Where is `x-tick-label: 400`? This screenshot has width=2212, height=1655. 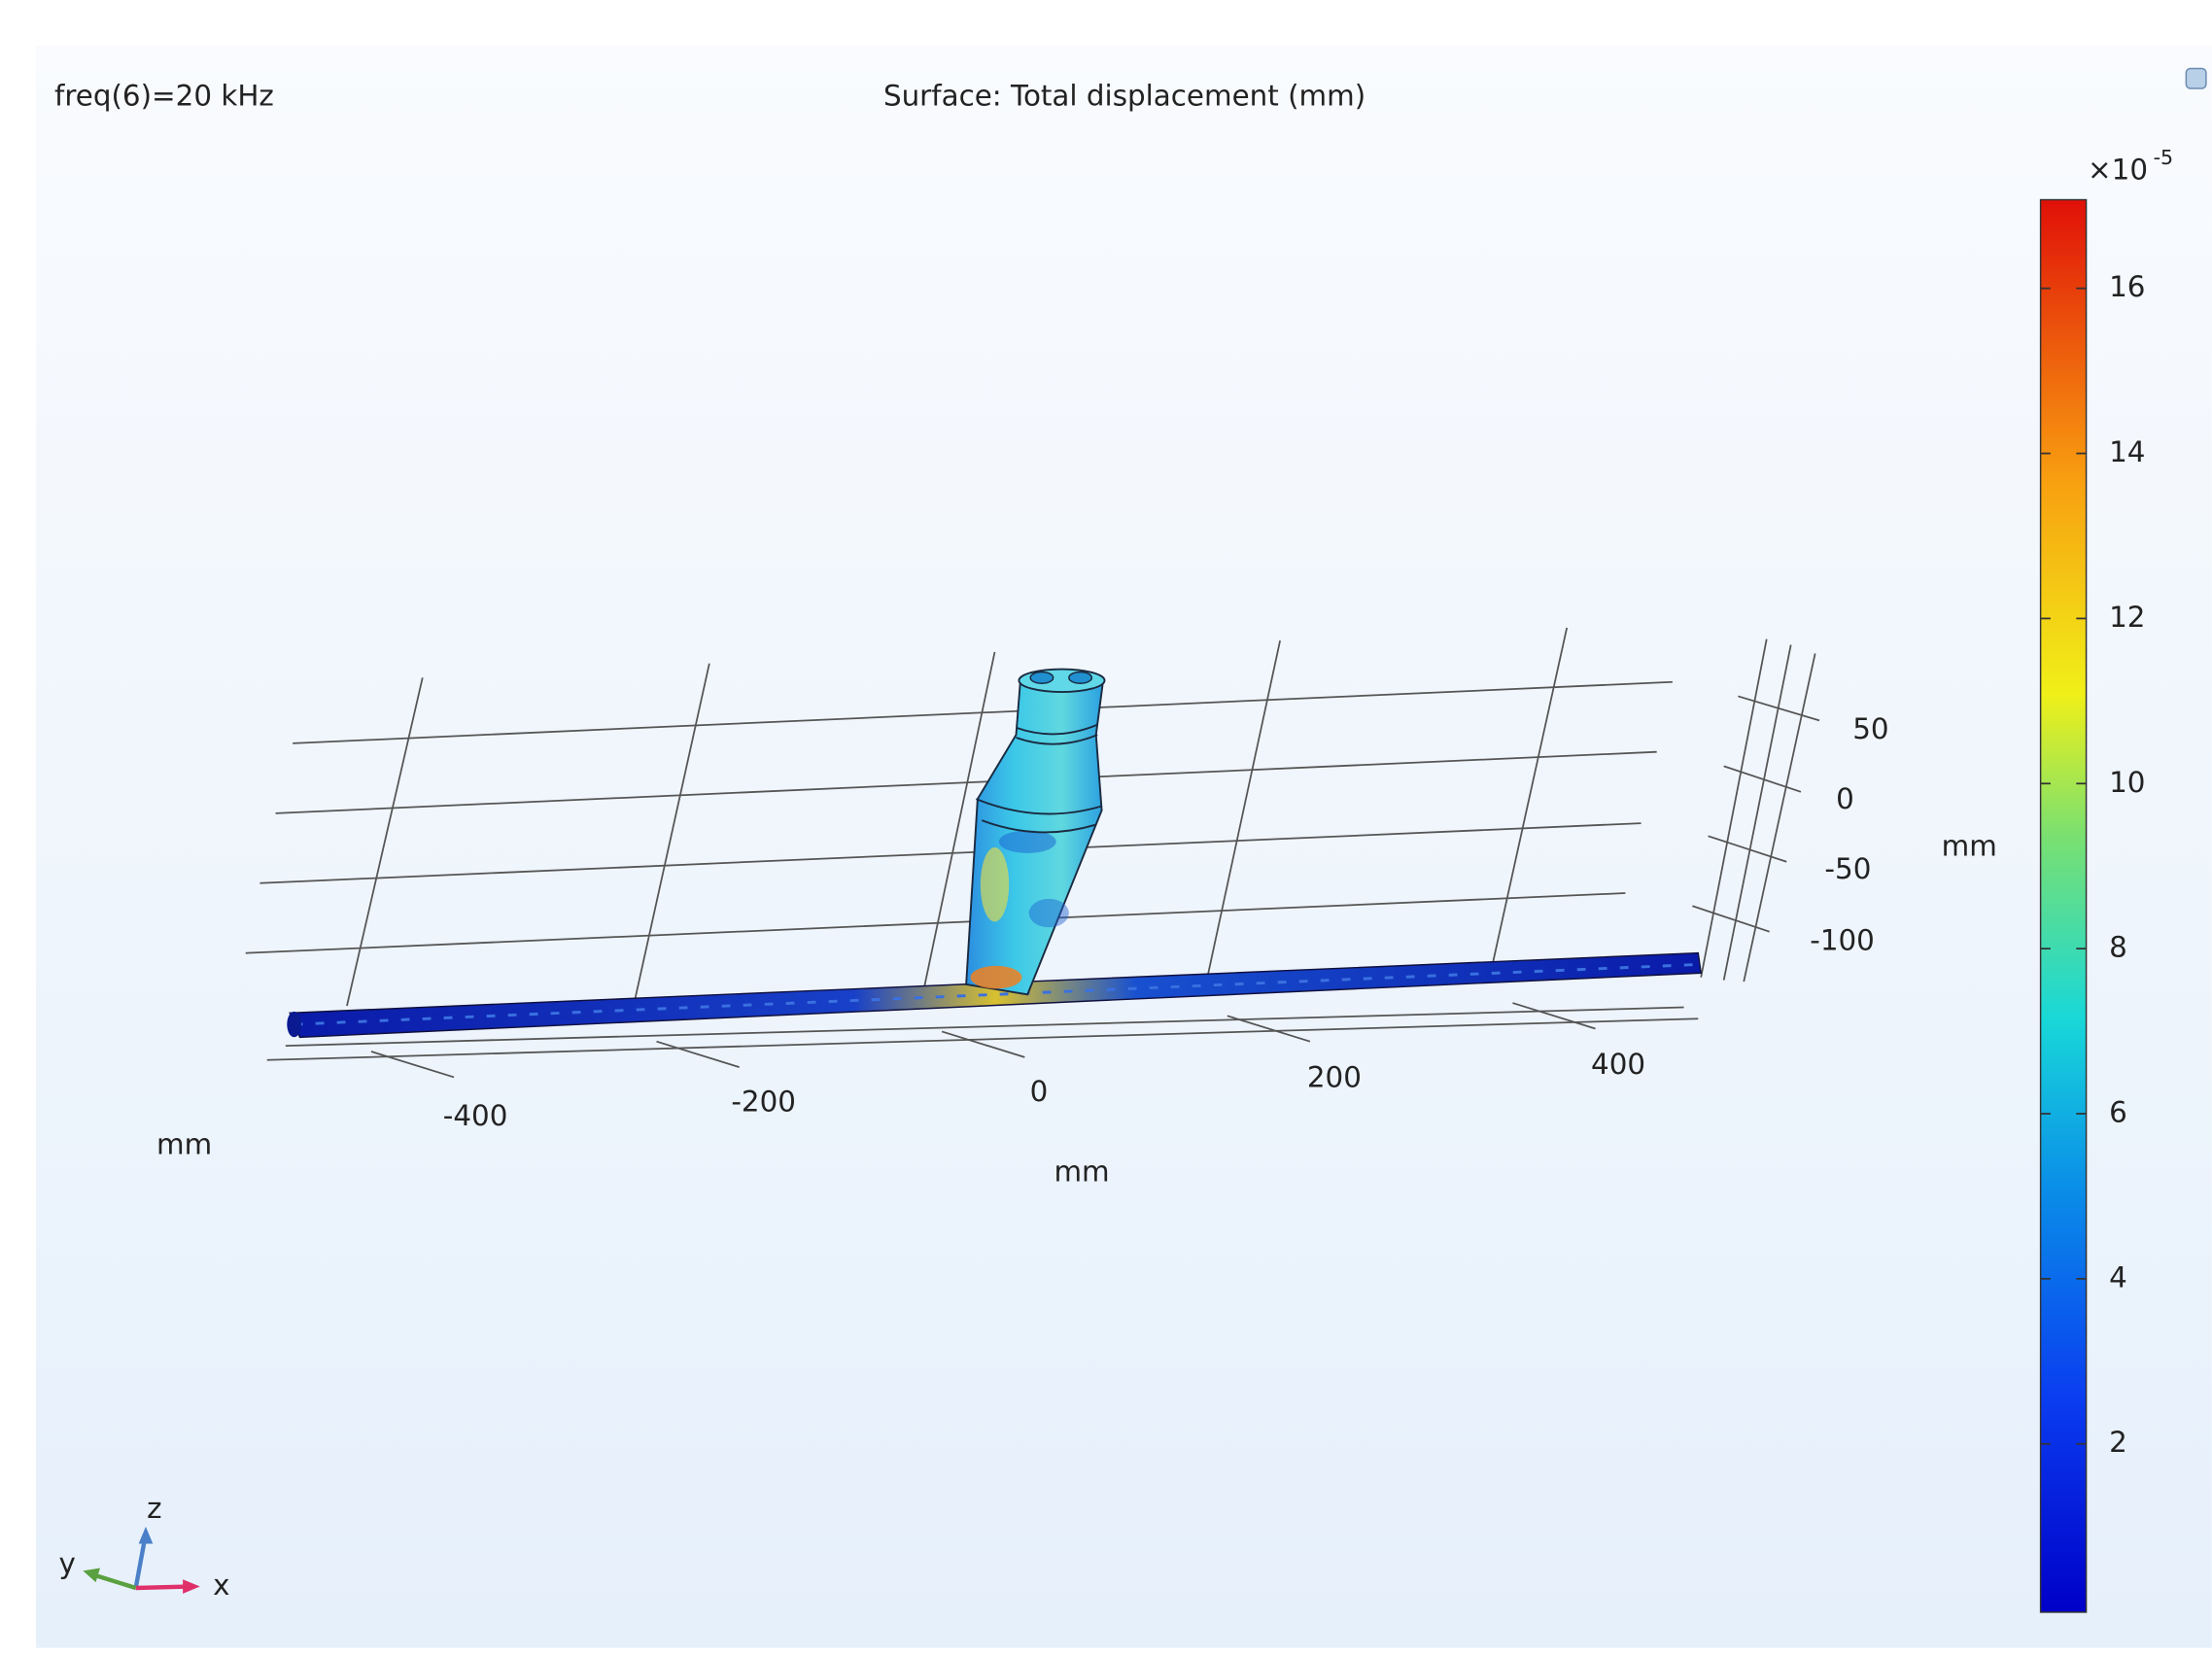 x-tick-label: 400 is located at coordinates (1618, 1065).